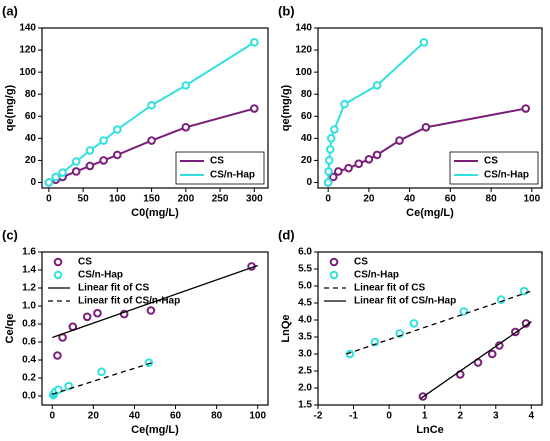 The width and height of the screenshot is (550, 441). What do you see at coordinates (430, 430) in the screenshot?
I see `x-axis-label: LnCe` at bounding box center [430, 430].